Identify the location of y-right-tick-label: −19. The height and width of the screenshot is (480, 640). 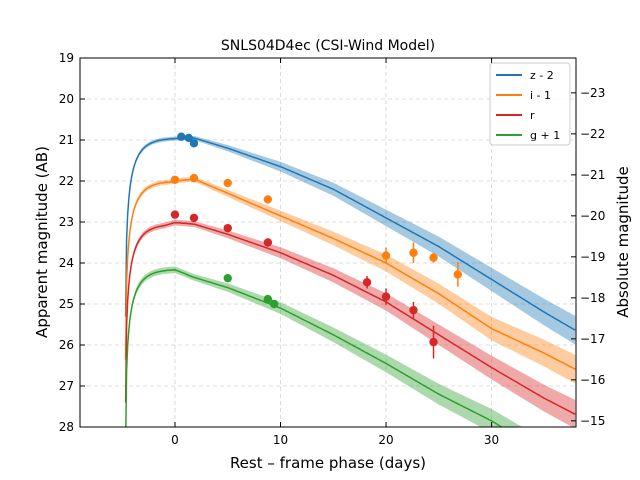
(592, 257).